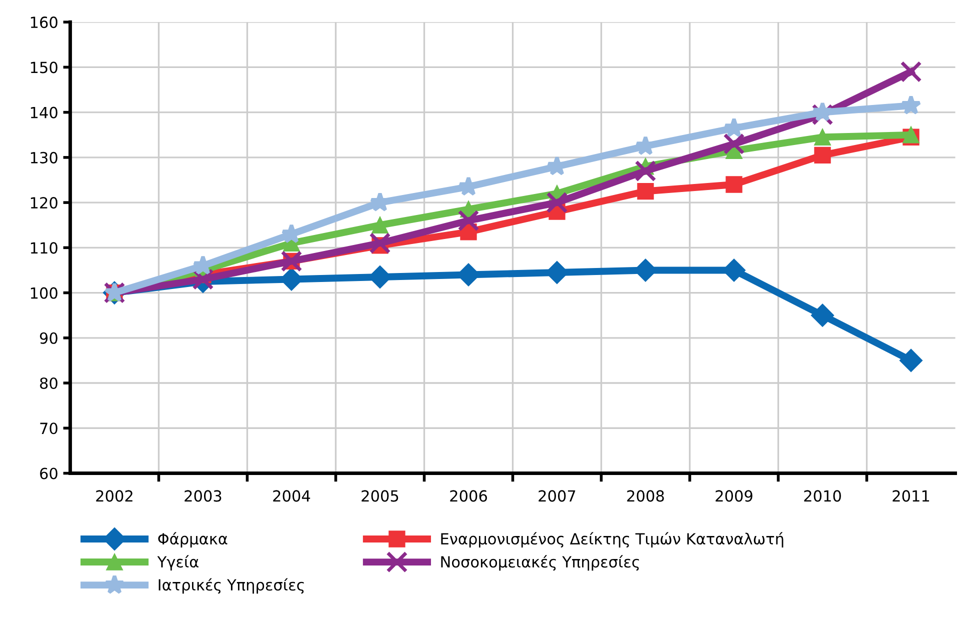 Image resolution: width=962 pixels, height=631 pixels. Describe the element at coordinates (734, 496) in the screenshot. I see `x-tick-label: 2009` at that location.